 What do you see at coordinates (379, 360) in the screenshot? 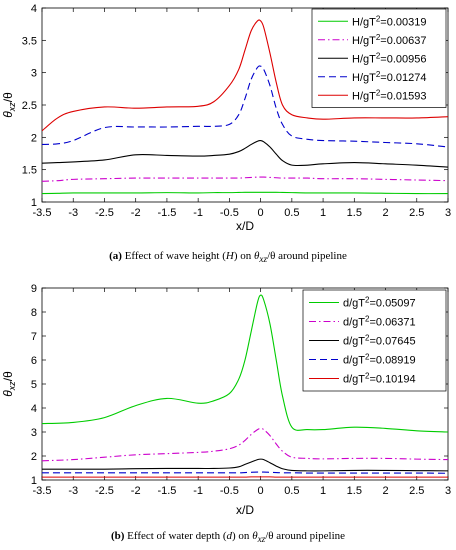
I see `legend-entry: d/gT2=0.08919` at bounding box center [379, 360].